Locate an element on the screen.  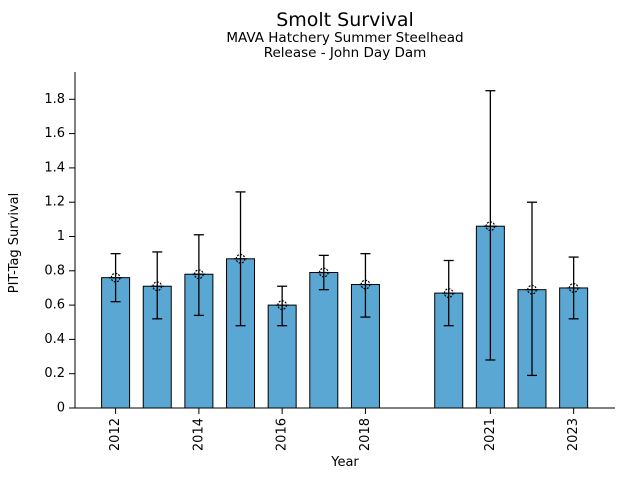
y-tick-label-1.4: 1.4 is located at coordinates (54, 167).